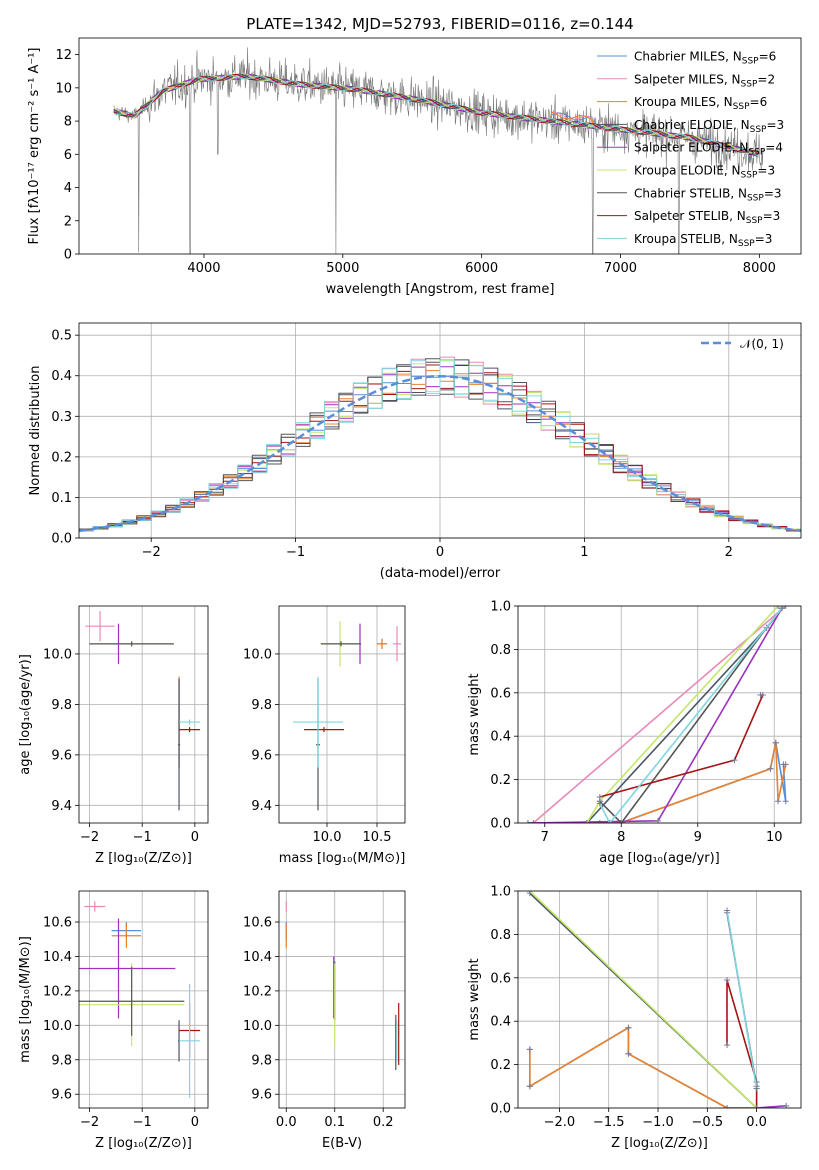 Image resolution: width=819 pixels, height=1170 pixels. What do you see at coordinates (774, 148) in the screenshot?
I see `legend-text: =4` at bounding box center [774, 148].